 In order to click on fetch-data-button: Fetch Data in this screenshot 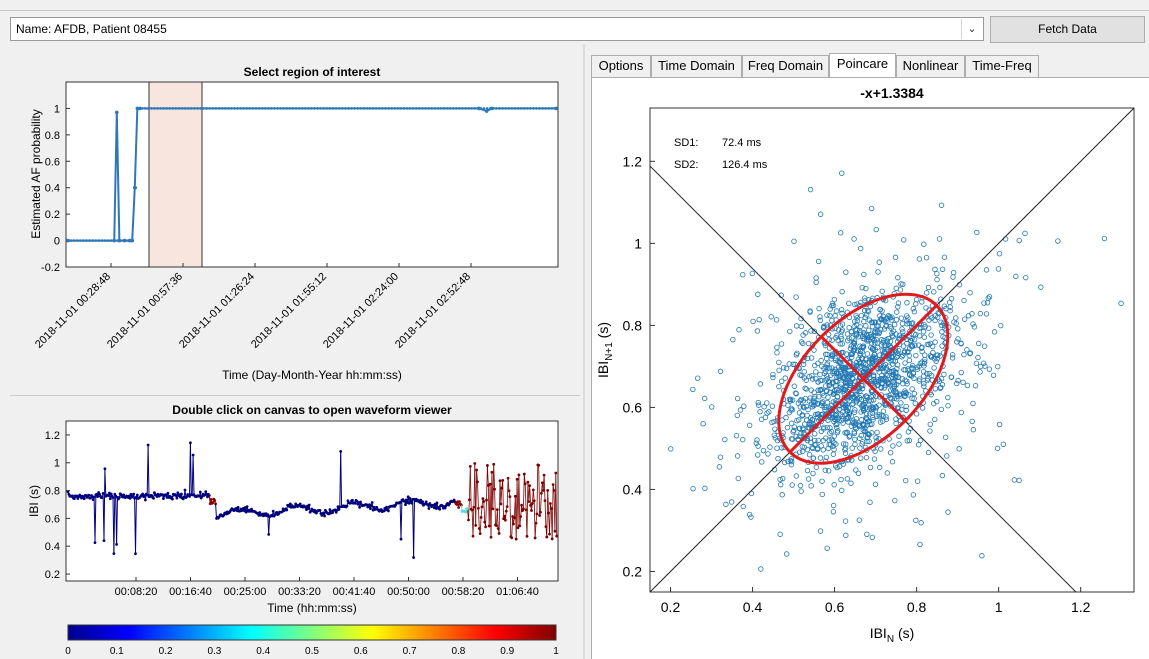, I will do `click(1067, 29)`.